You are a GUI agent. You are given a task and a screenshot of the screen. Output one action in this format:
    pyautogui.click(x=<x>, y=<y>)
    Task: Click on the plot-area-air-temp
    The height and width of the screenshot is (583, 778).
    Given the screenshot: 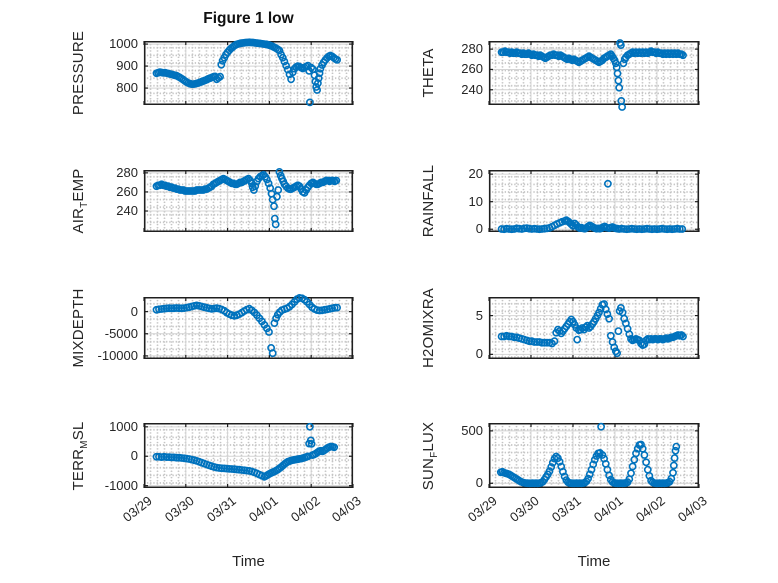 What is the action you would take?
    pyautogui.click(x=248, y=200)
    